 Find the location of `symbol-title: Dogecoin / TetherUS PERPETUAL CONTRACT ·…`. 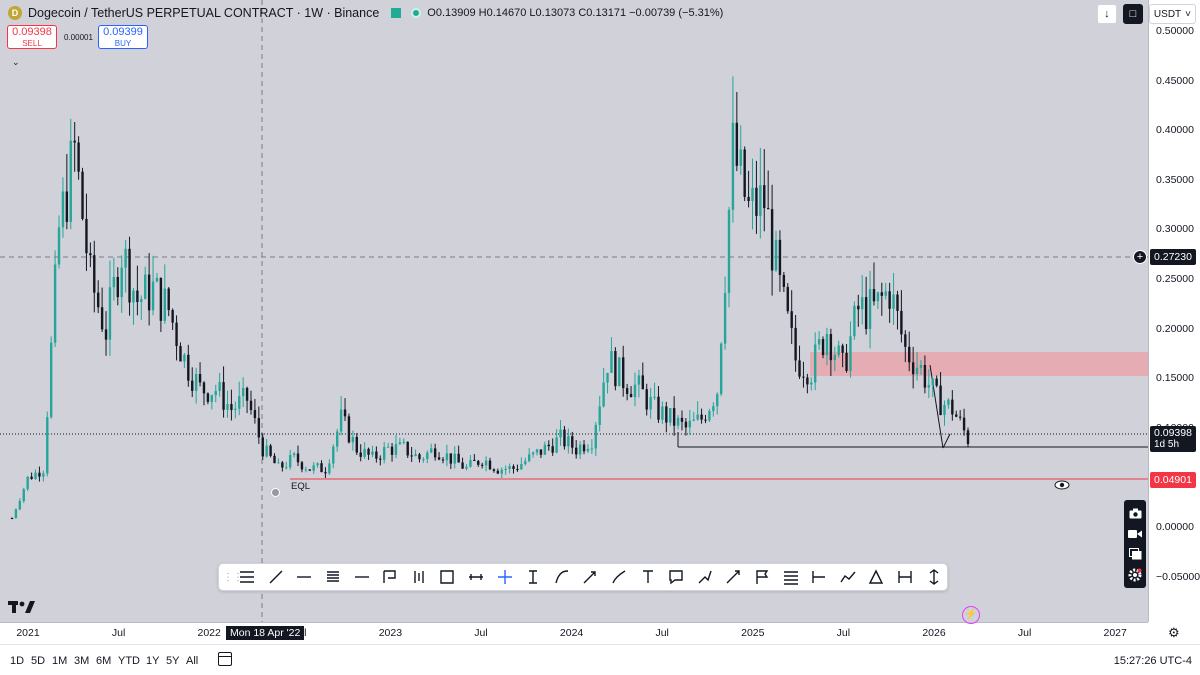

symbol-title: Dogecoin / TetherUS PERPETUAL CONTRACT ·… is located at coordinates (204, 13).